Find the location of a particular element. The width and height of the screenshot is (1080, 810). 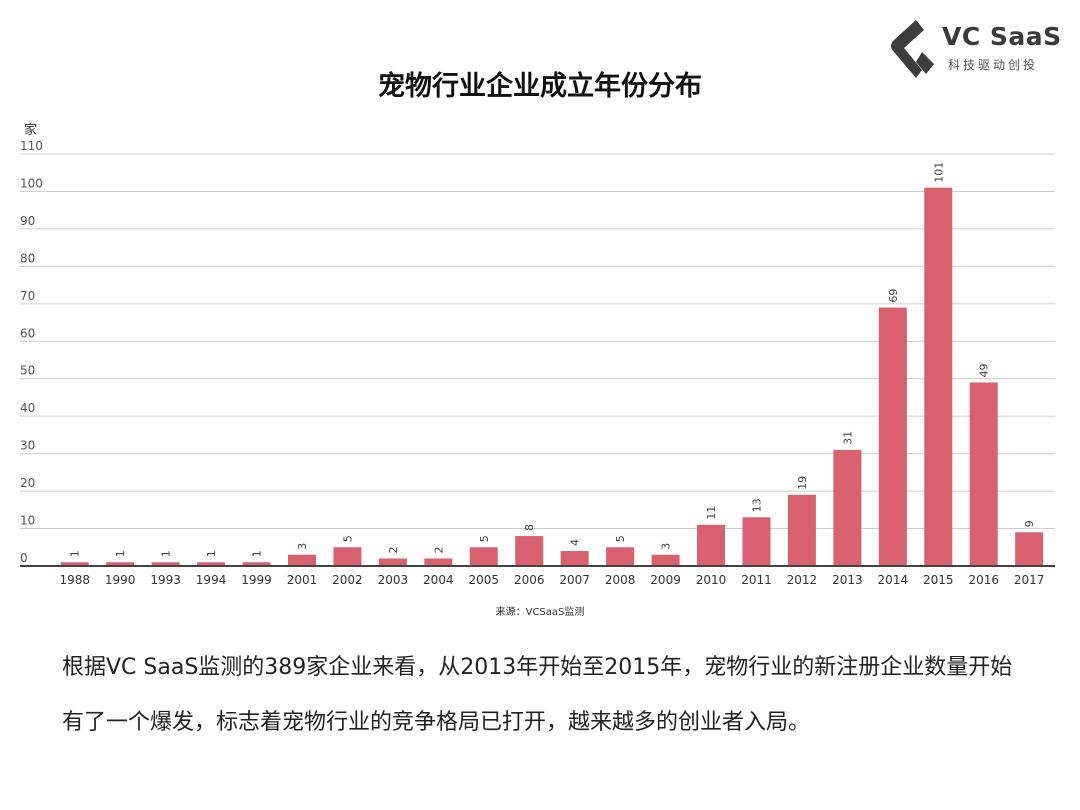

data-label: 69 is located at coordinates (893, 296).